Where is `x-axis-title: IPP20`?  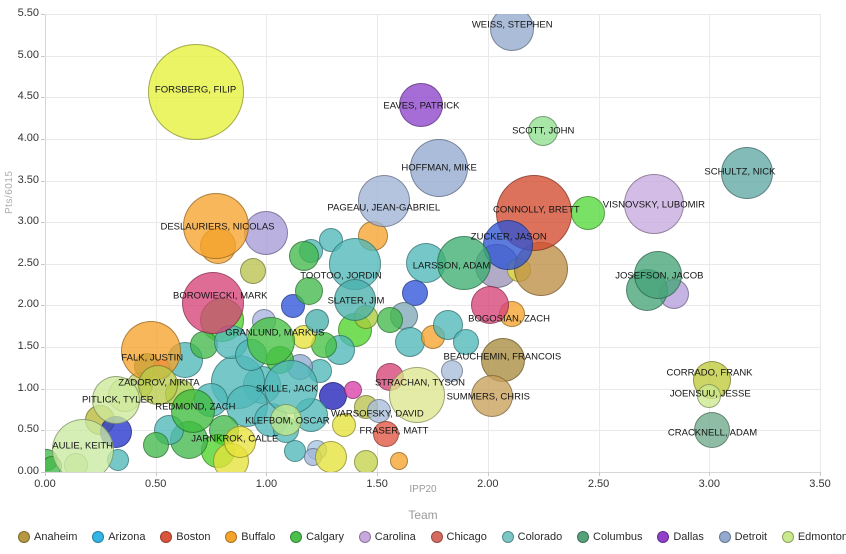 x-axis-title: IPP20 is located at coordinates (423, 489).